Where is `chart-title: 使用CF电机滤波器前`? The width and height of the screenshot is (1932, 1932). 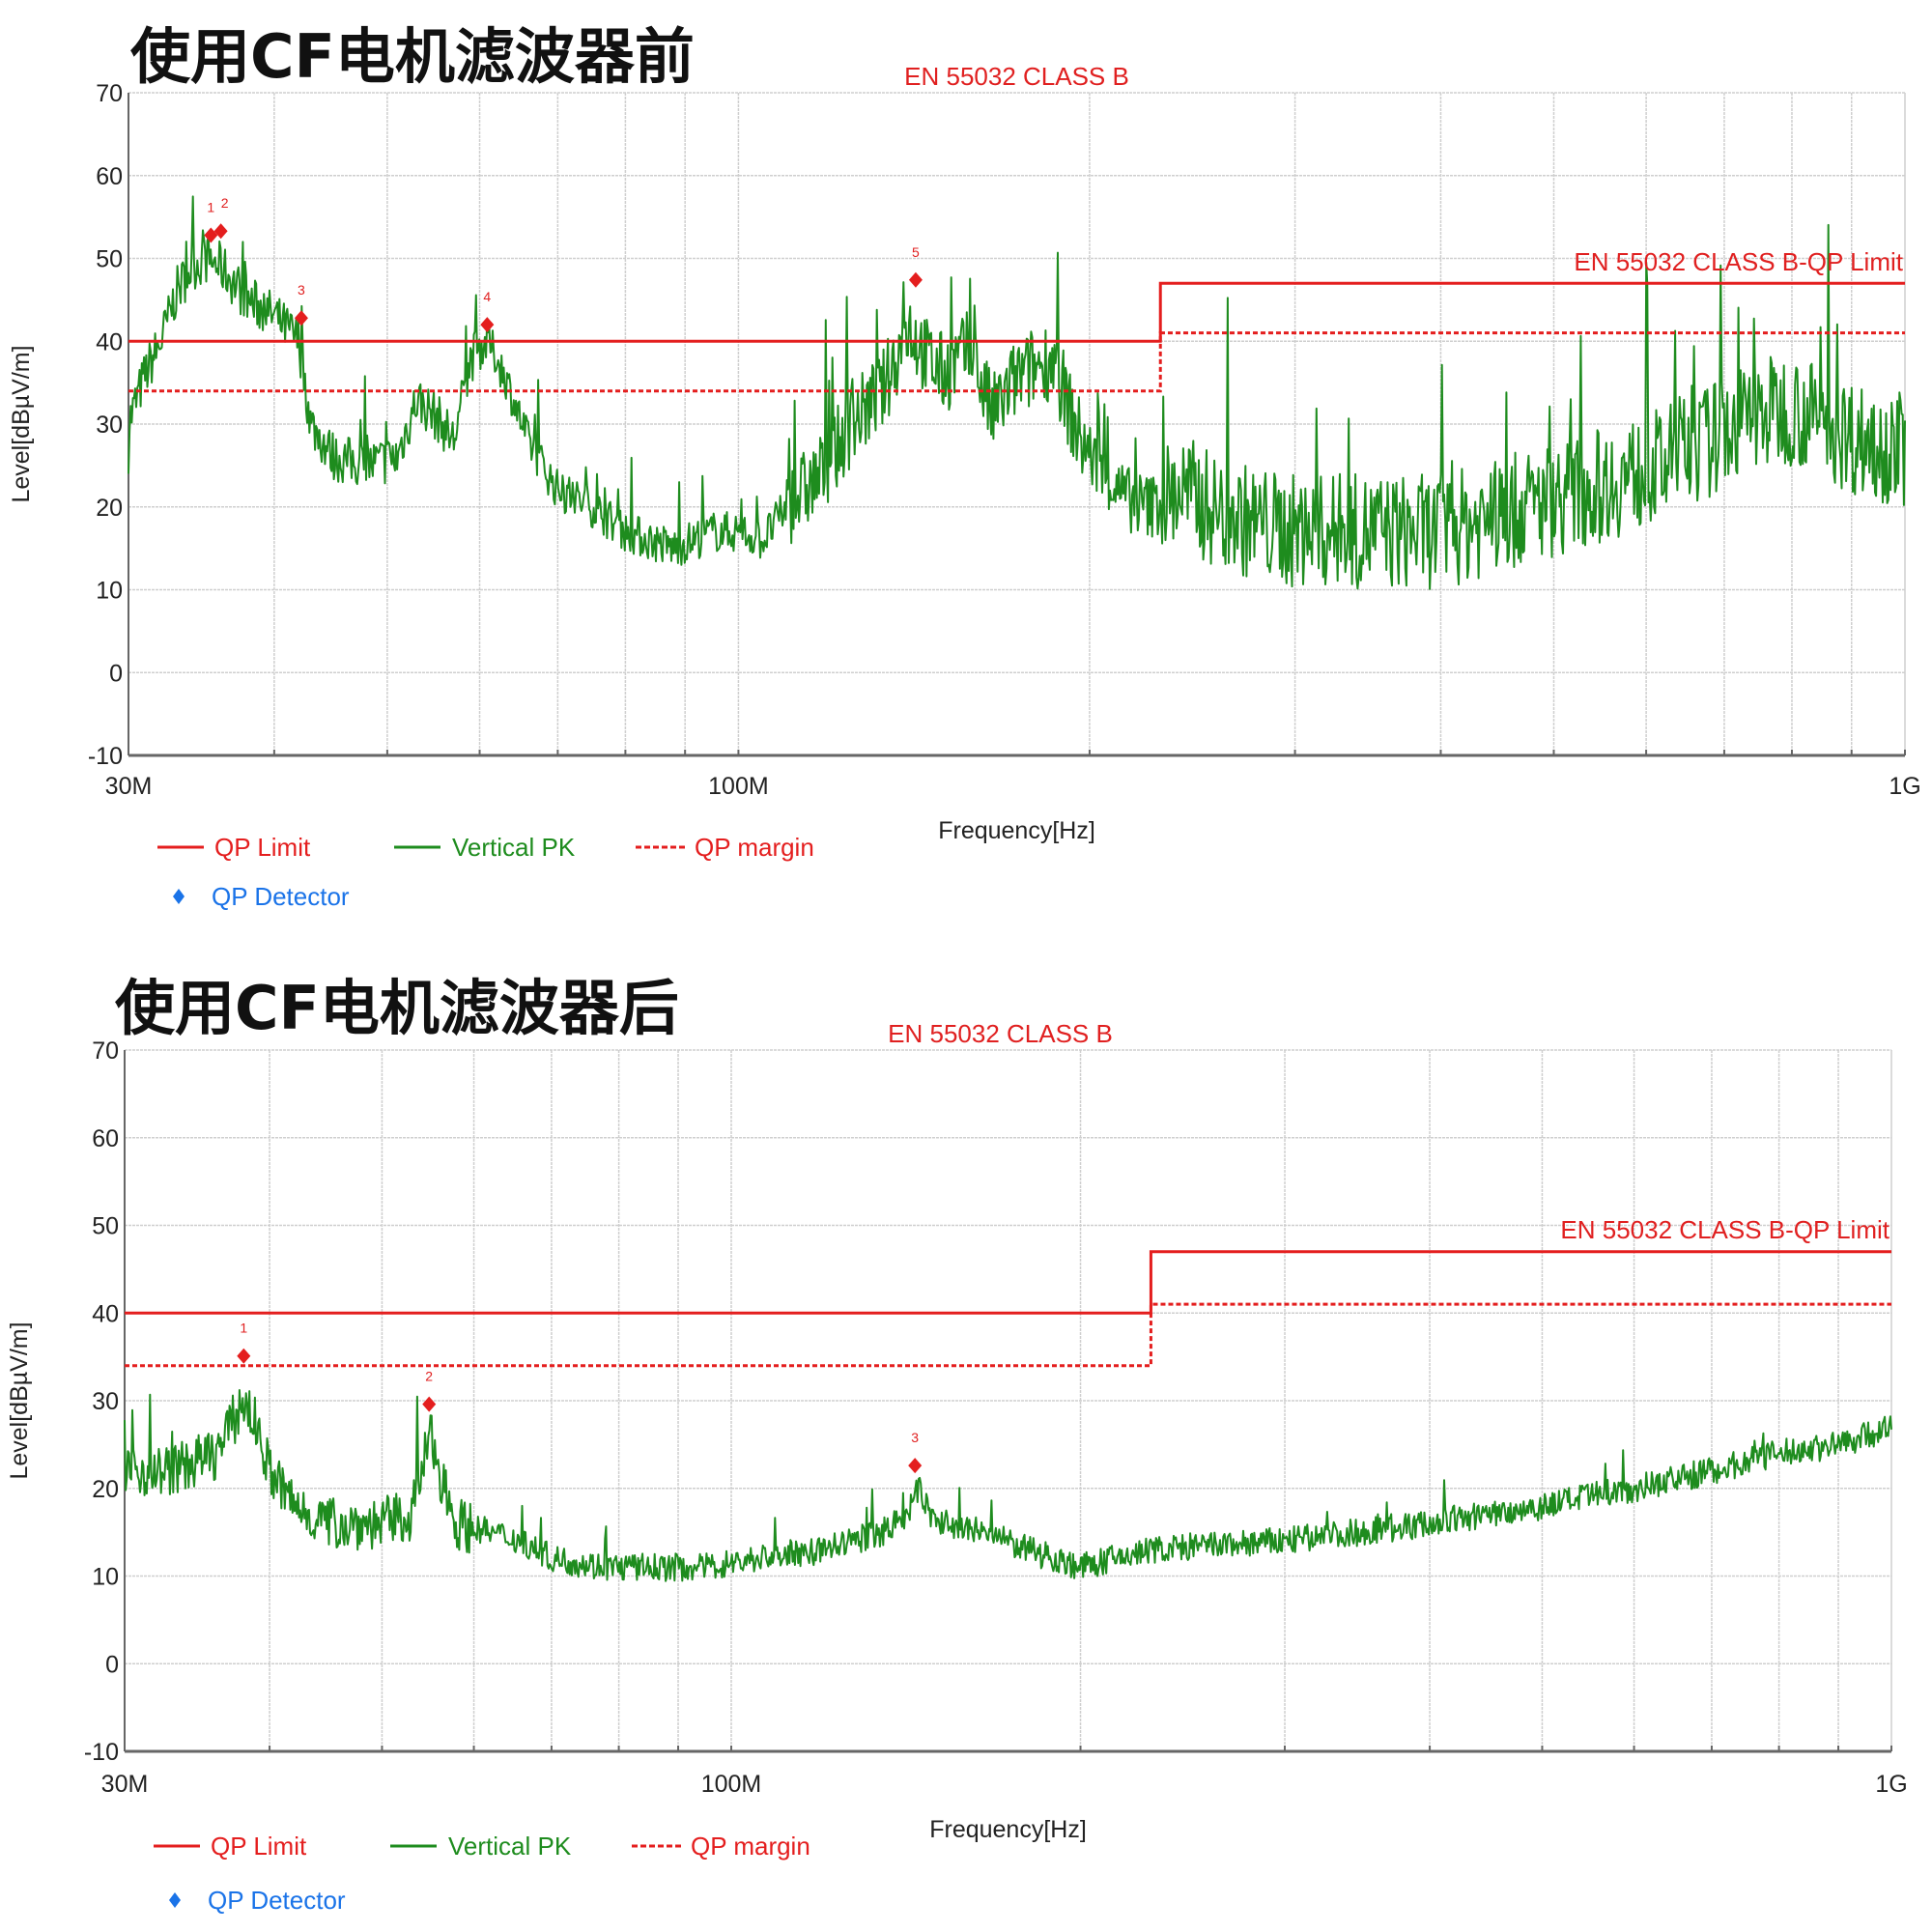 chart-title: 使用CF电机滤波器前 is located at coordinates (412, 56).